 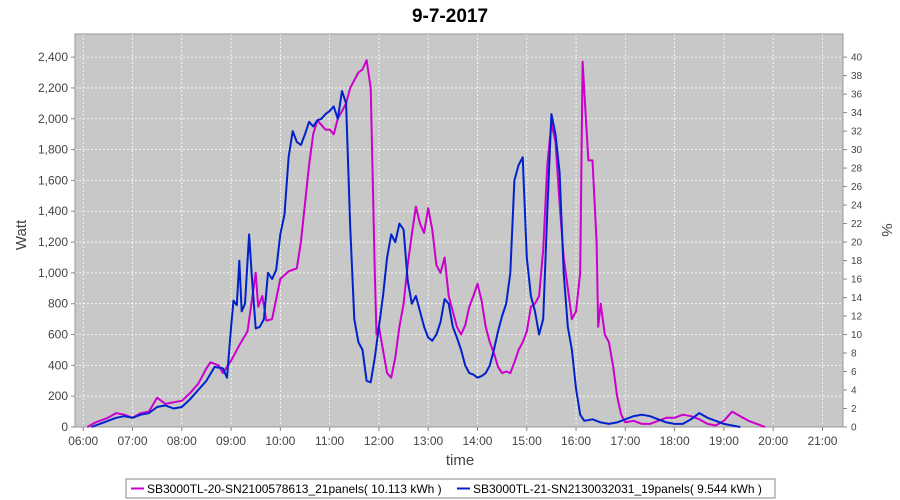 I want to click on y-tick-label: 1,400, so click(x=53, y=211).